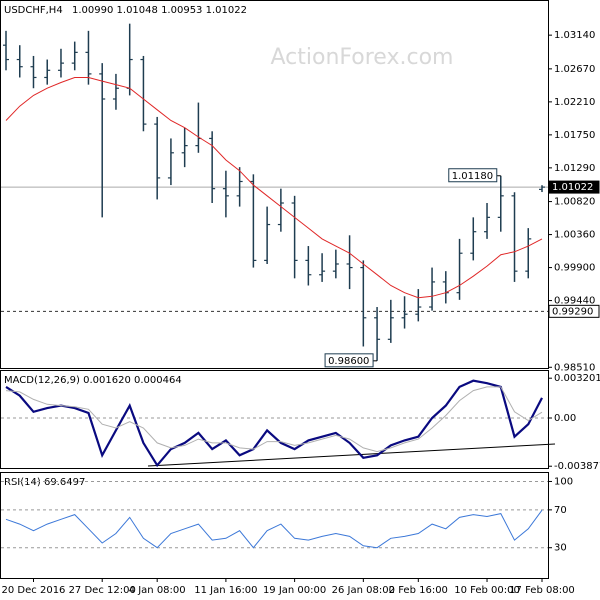 This screenshot has height=600, width=600. Describe the element at coordinates (418, 590) in the screenshot. I see `x-tick-label: 2 Feb 16:00` at that location.